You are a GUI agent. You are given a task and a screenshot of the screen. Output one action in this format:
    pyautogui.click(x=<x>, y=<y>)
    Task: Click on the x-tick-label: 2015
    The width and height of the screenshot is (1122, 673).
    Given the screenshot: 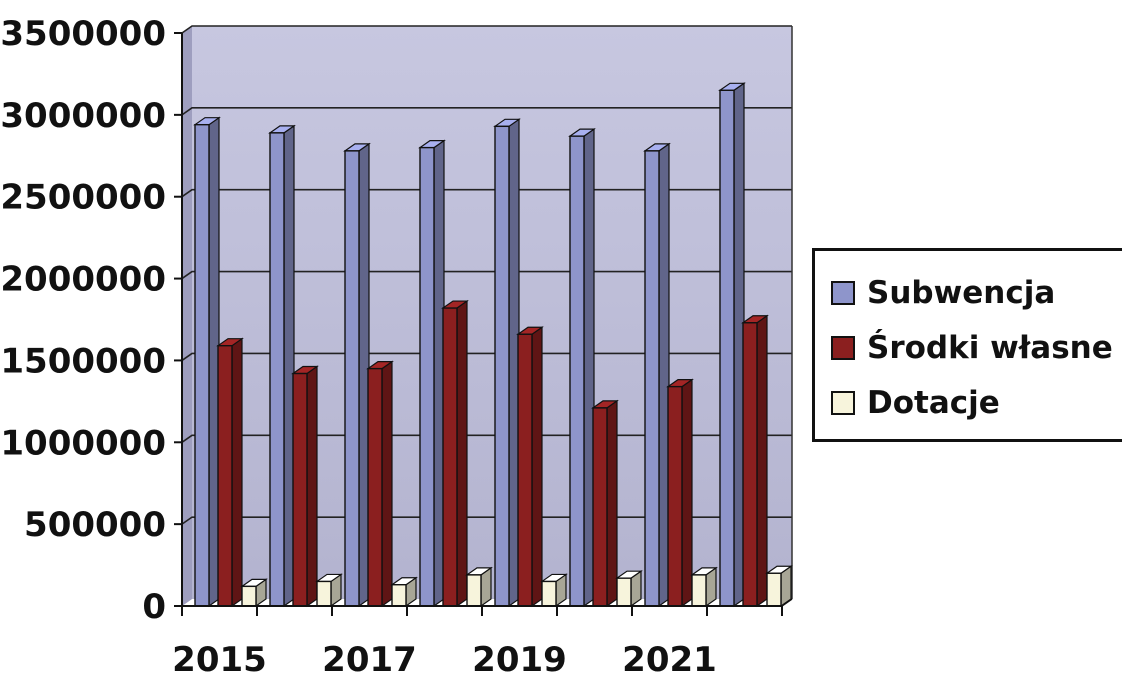 What is the action you would take?
    pyautogui.click(x=219, y=656)
    